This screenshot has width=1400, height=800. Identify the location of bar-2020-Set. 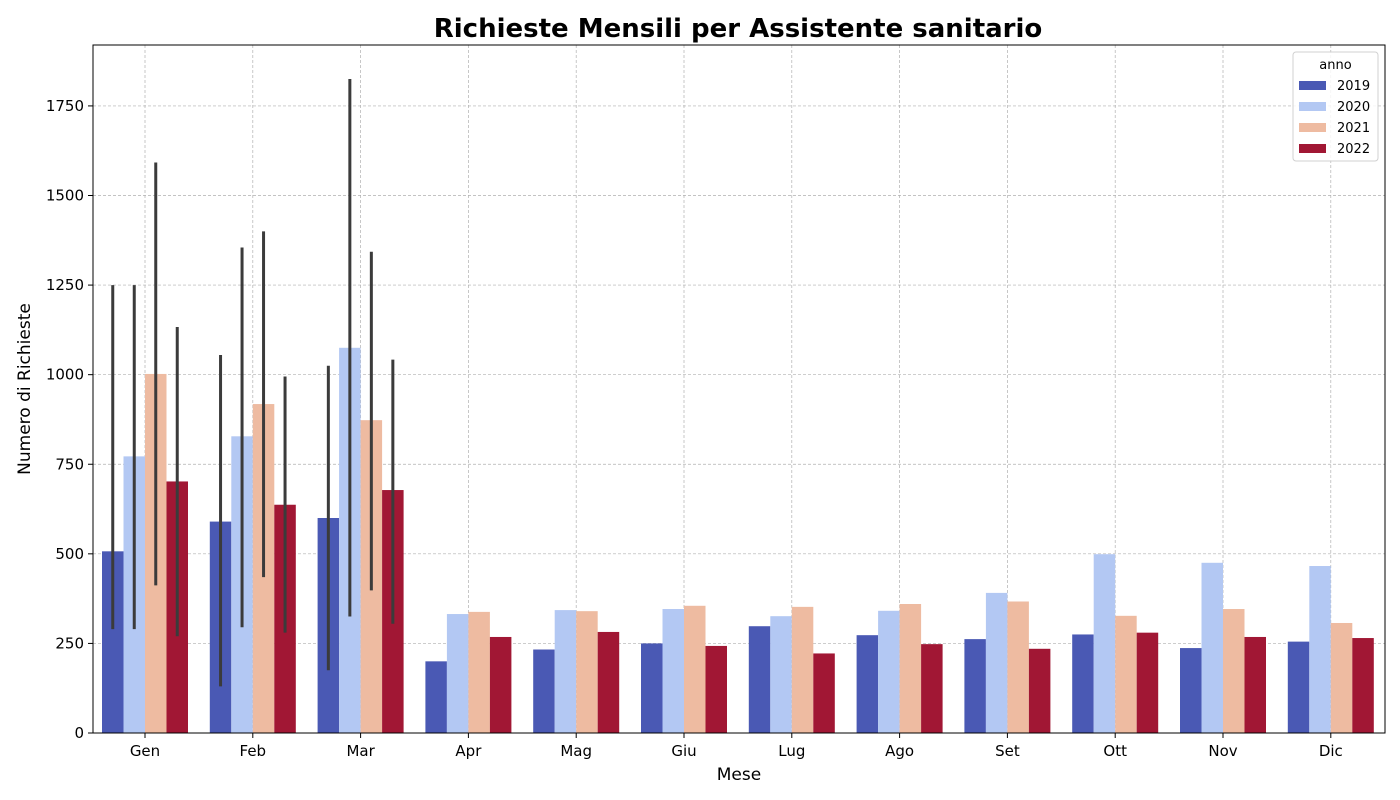
(996, 662).